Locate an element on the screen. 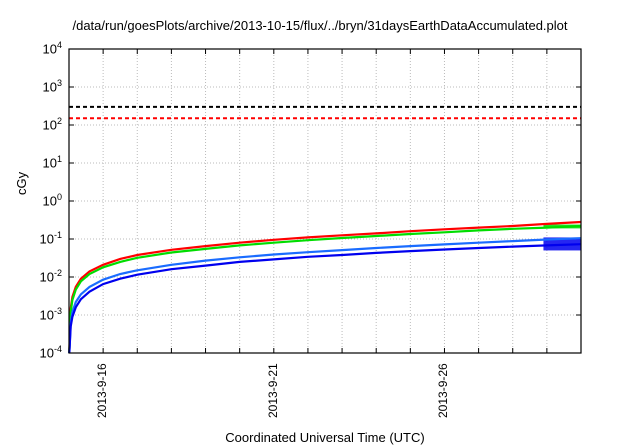 The image size is (640, 448). y-tick-label: 102 is located at coordinates (42, 124).